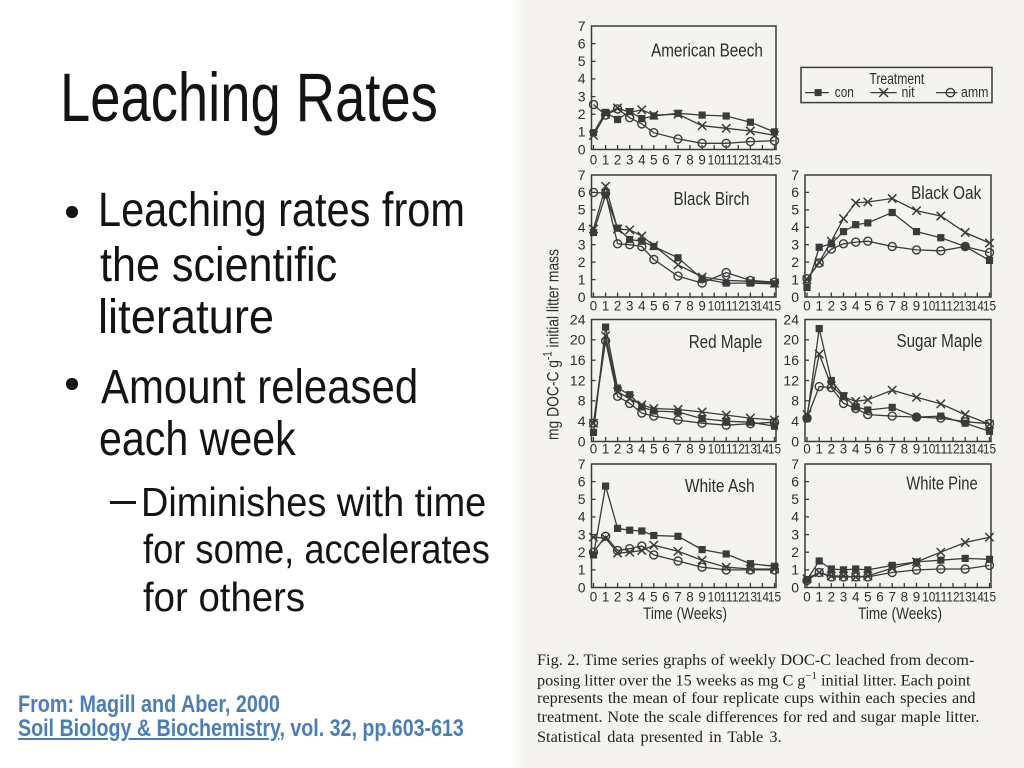 Image resolution: width=1024 pixels, height=768 pixels. What do you see at coordinates (975, 92) in the screenshot?
I see `svg-text: amm` at bounding box center [975, 92].